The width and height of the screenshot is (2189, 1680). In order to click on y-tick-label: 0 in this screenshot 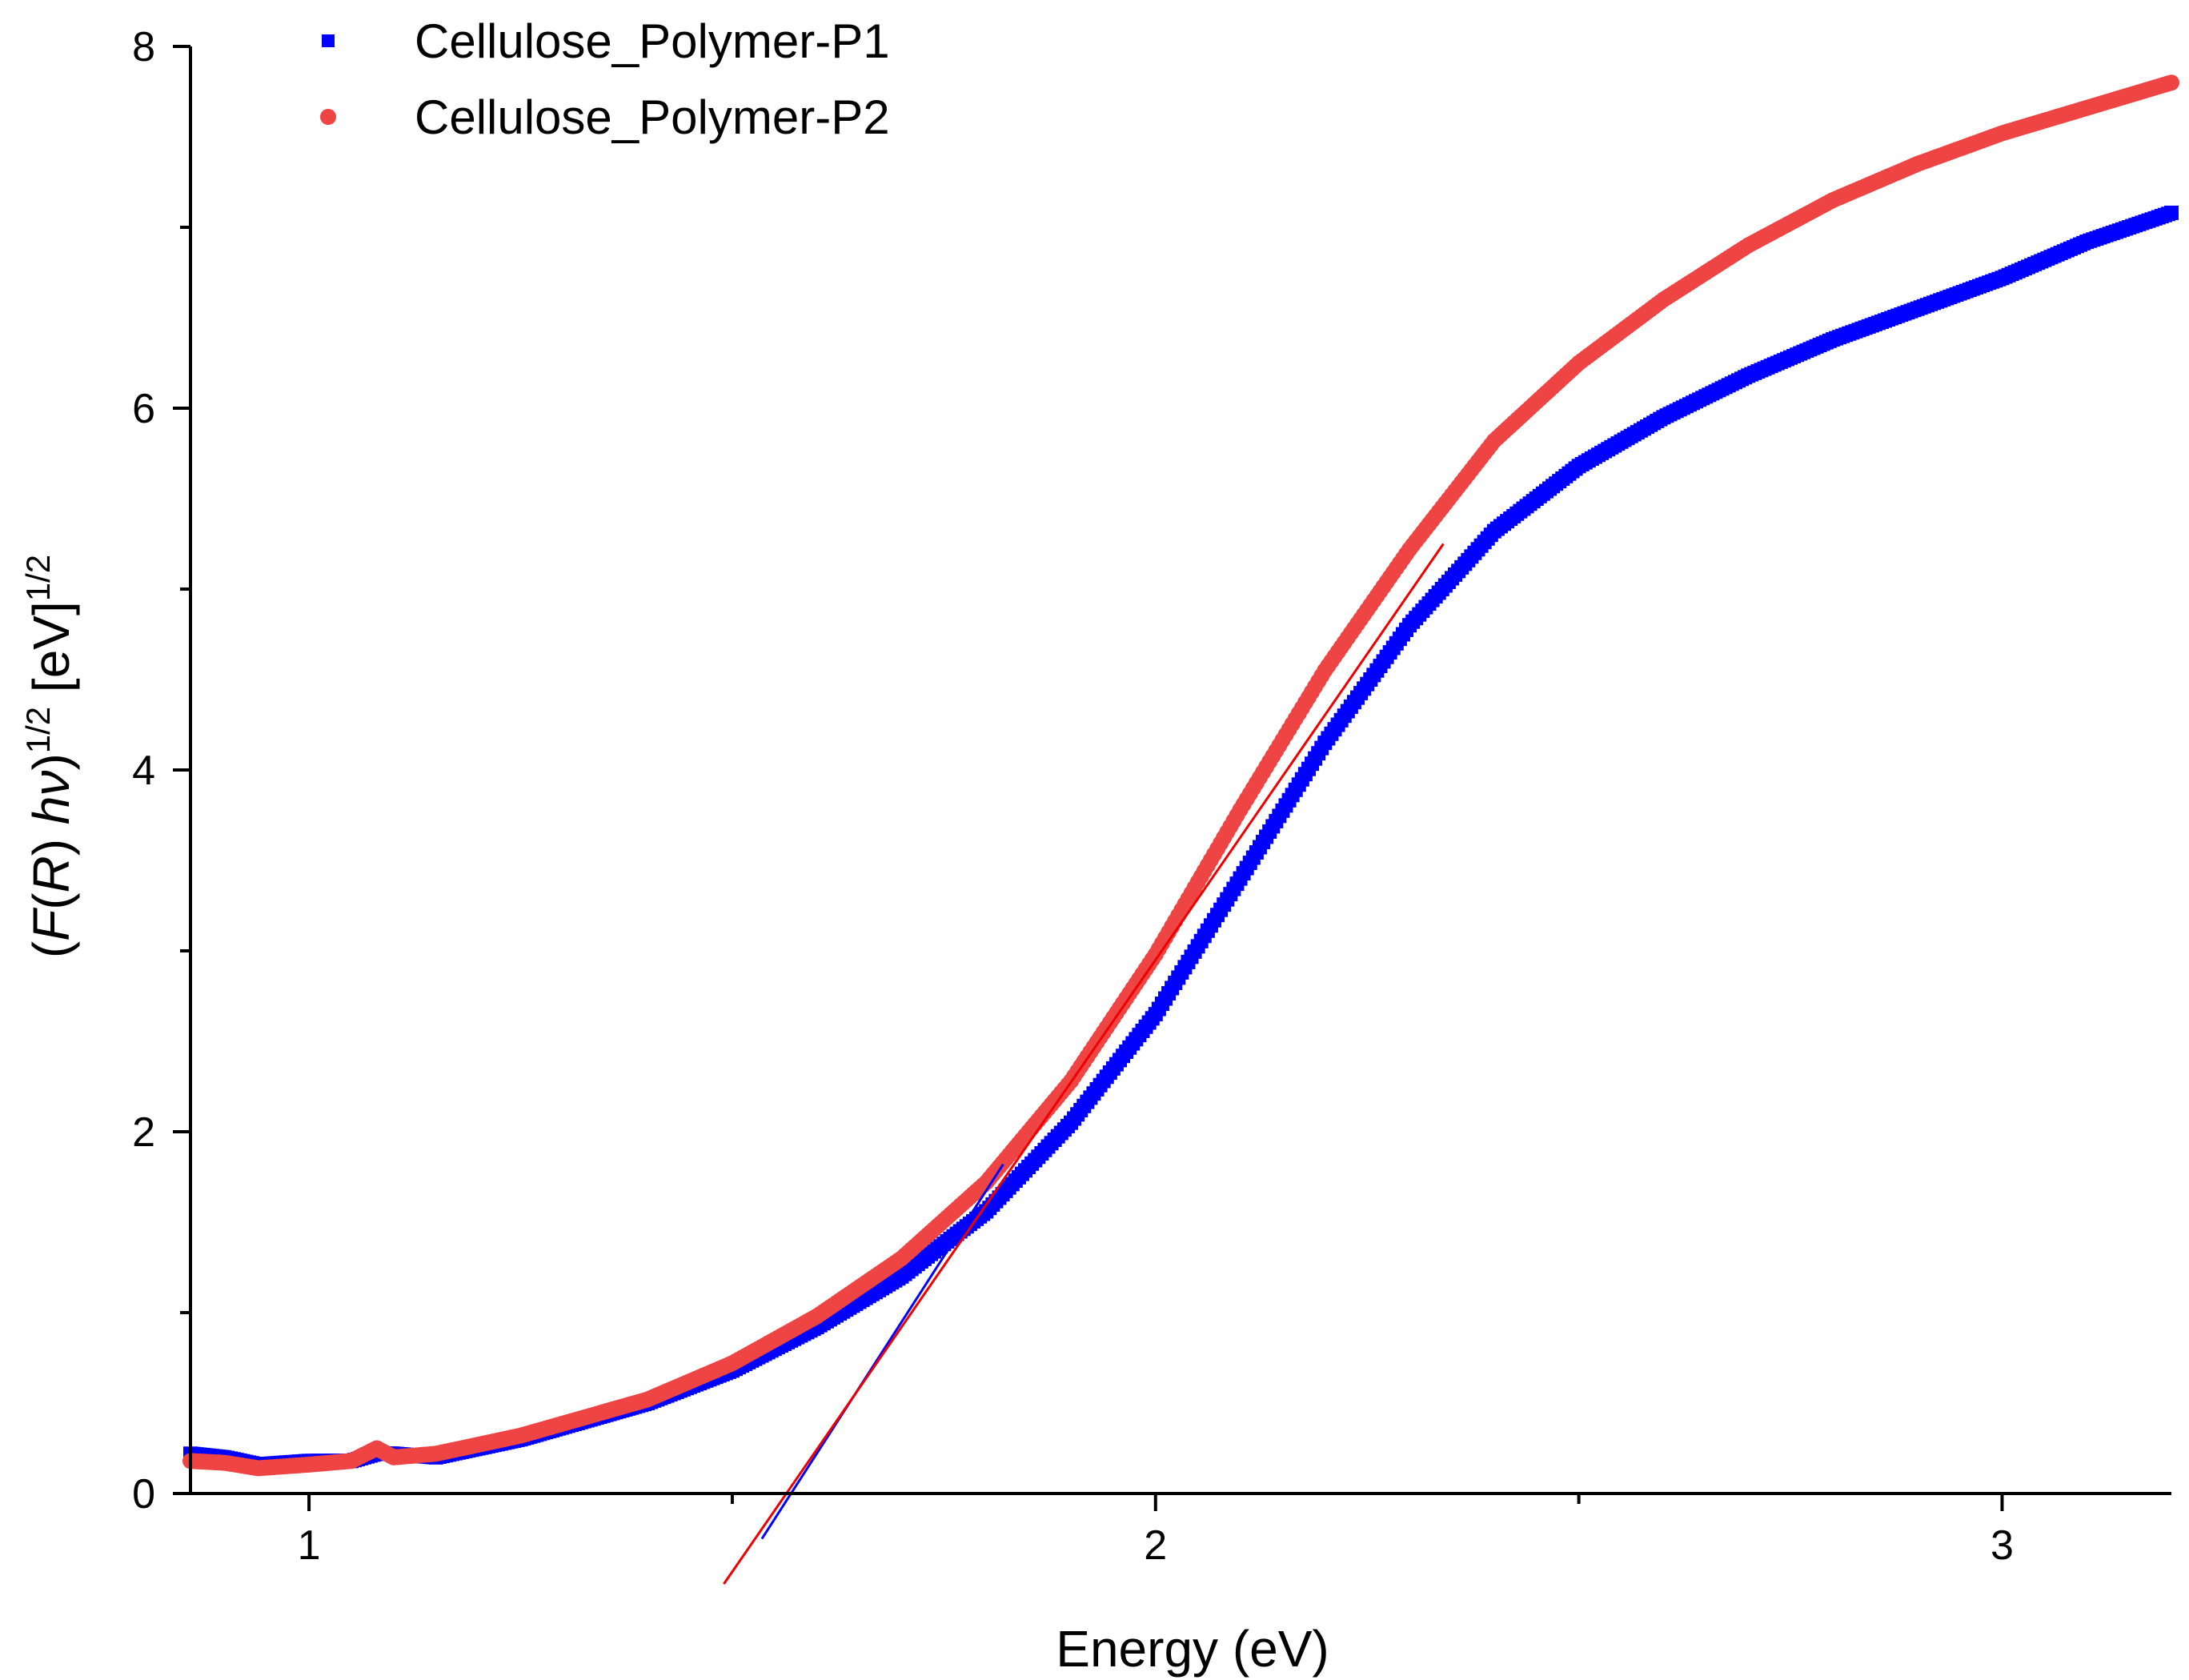, I will do `click(143, 1494)`.